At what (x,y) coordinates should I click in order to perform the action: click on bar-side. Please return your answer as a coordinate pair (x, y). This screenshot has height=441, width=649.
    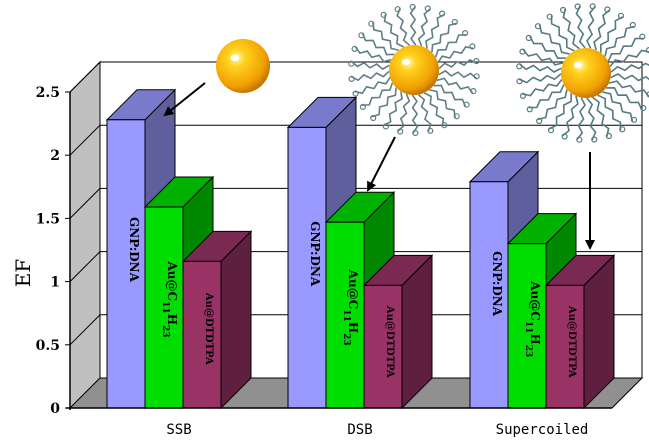
    Looking at the image, I should click on (236, 320).